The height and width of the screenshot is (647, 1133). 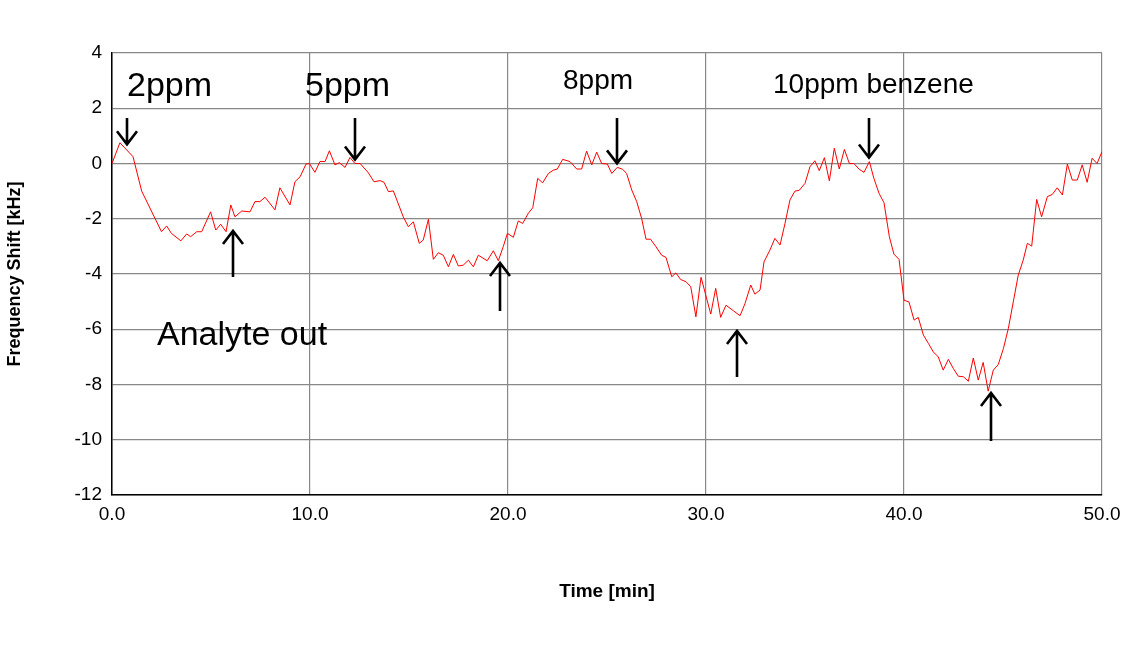 I want to click on y-tick-label: 4, so click(x=97, y=52).